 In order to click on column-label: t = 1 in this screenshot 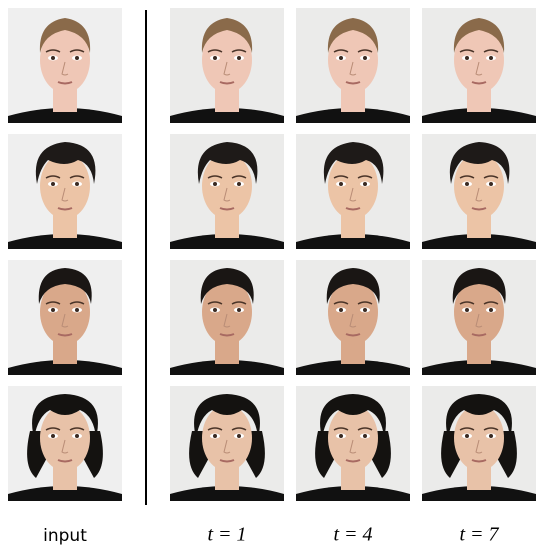, I will do `click(226, 535)`.